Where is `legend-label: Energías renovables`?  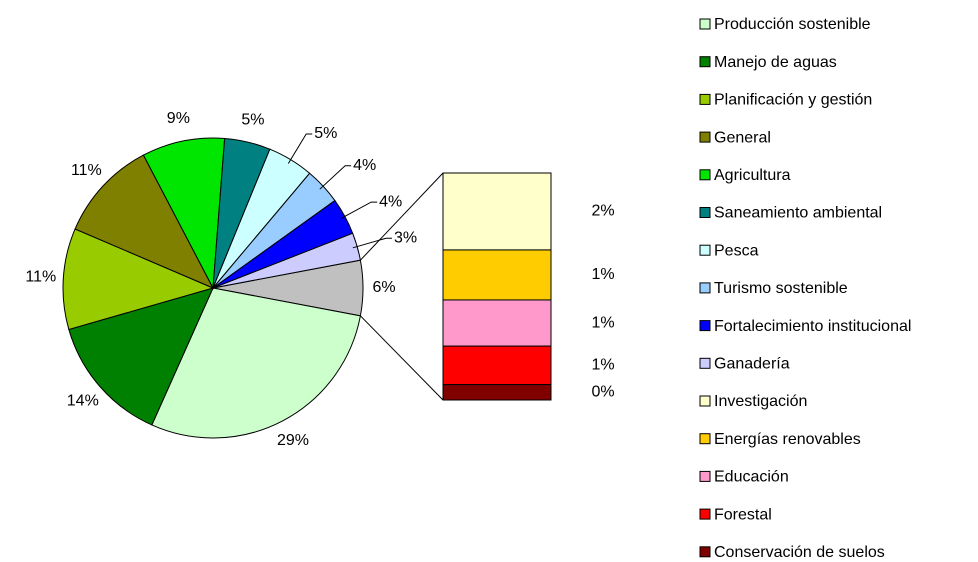 legend-label: Energías renovables is located at coordinates (787, 439).